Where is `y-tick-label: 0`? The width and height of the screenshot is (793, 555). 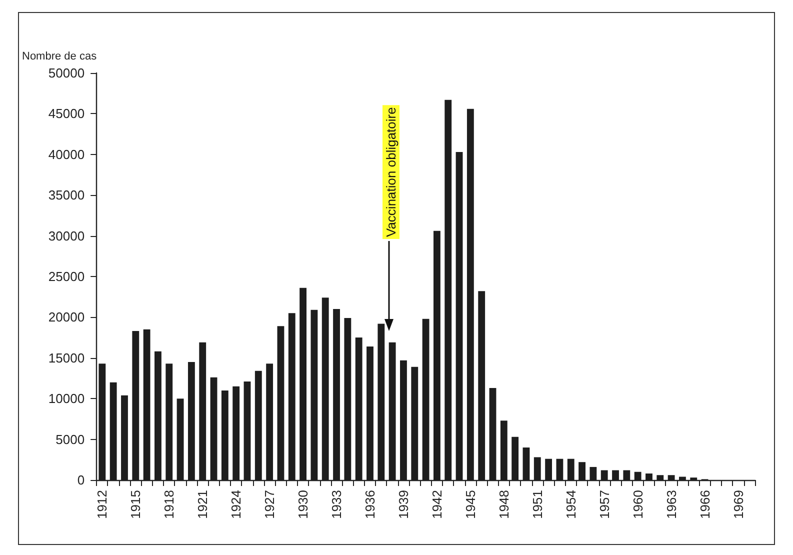
y-tick-label: 0 is located at coordinates (81, 480).